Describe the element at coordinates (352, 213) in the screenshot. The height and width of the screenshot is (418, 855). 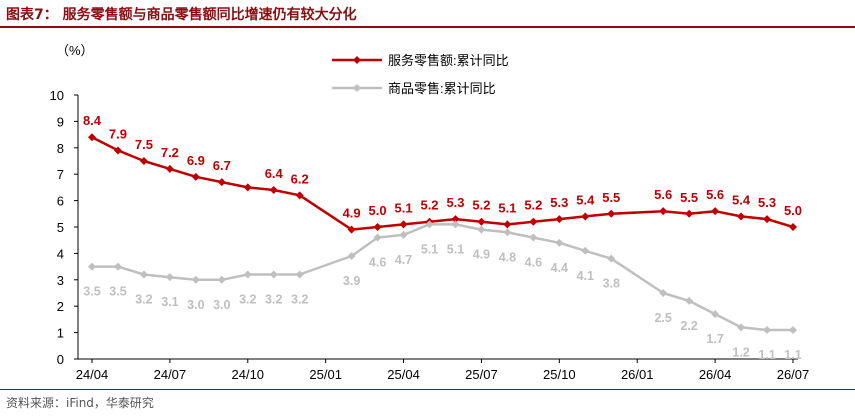
I see `services-retail-data-label: 4.9` at that location.